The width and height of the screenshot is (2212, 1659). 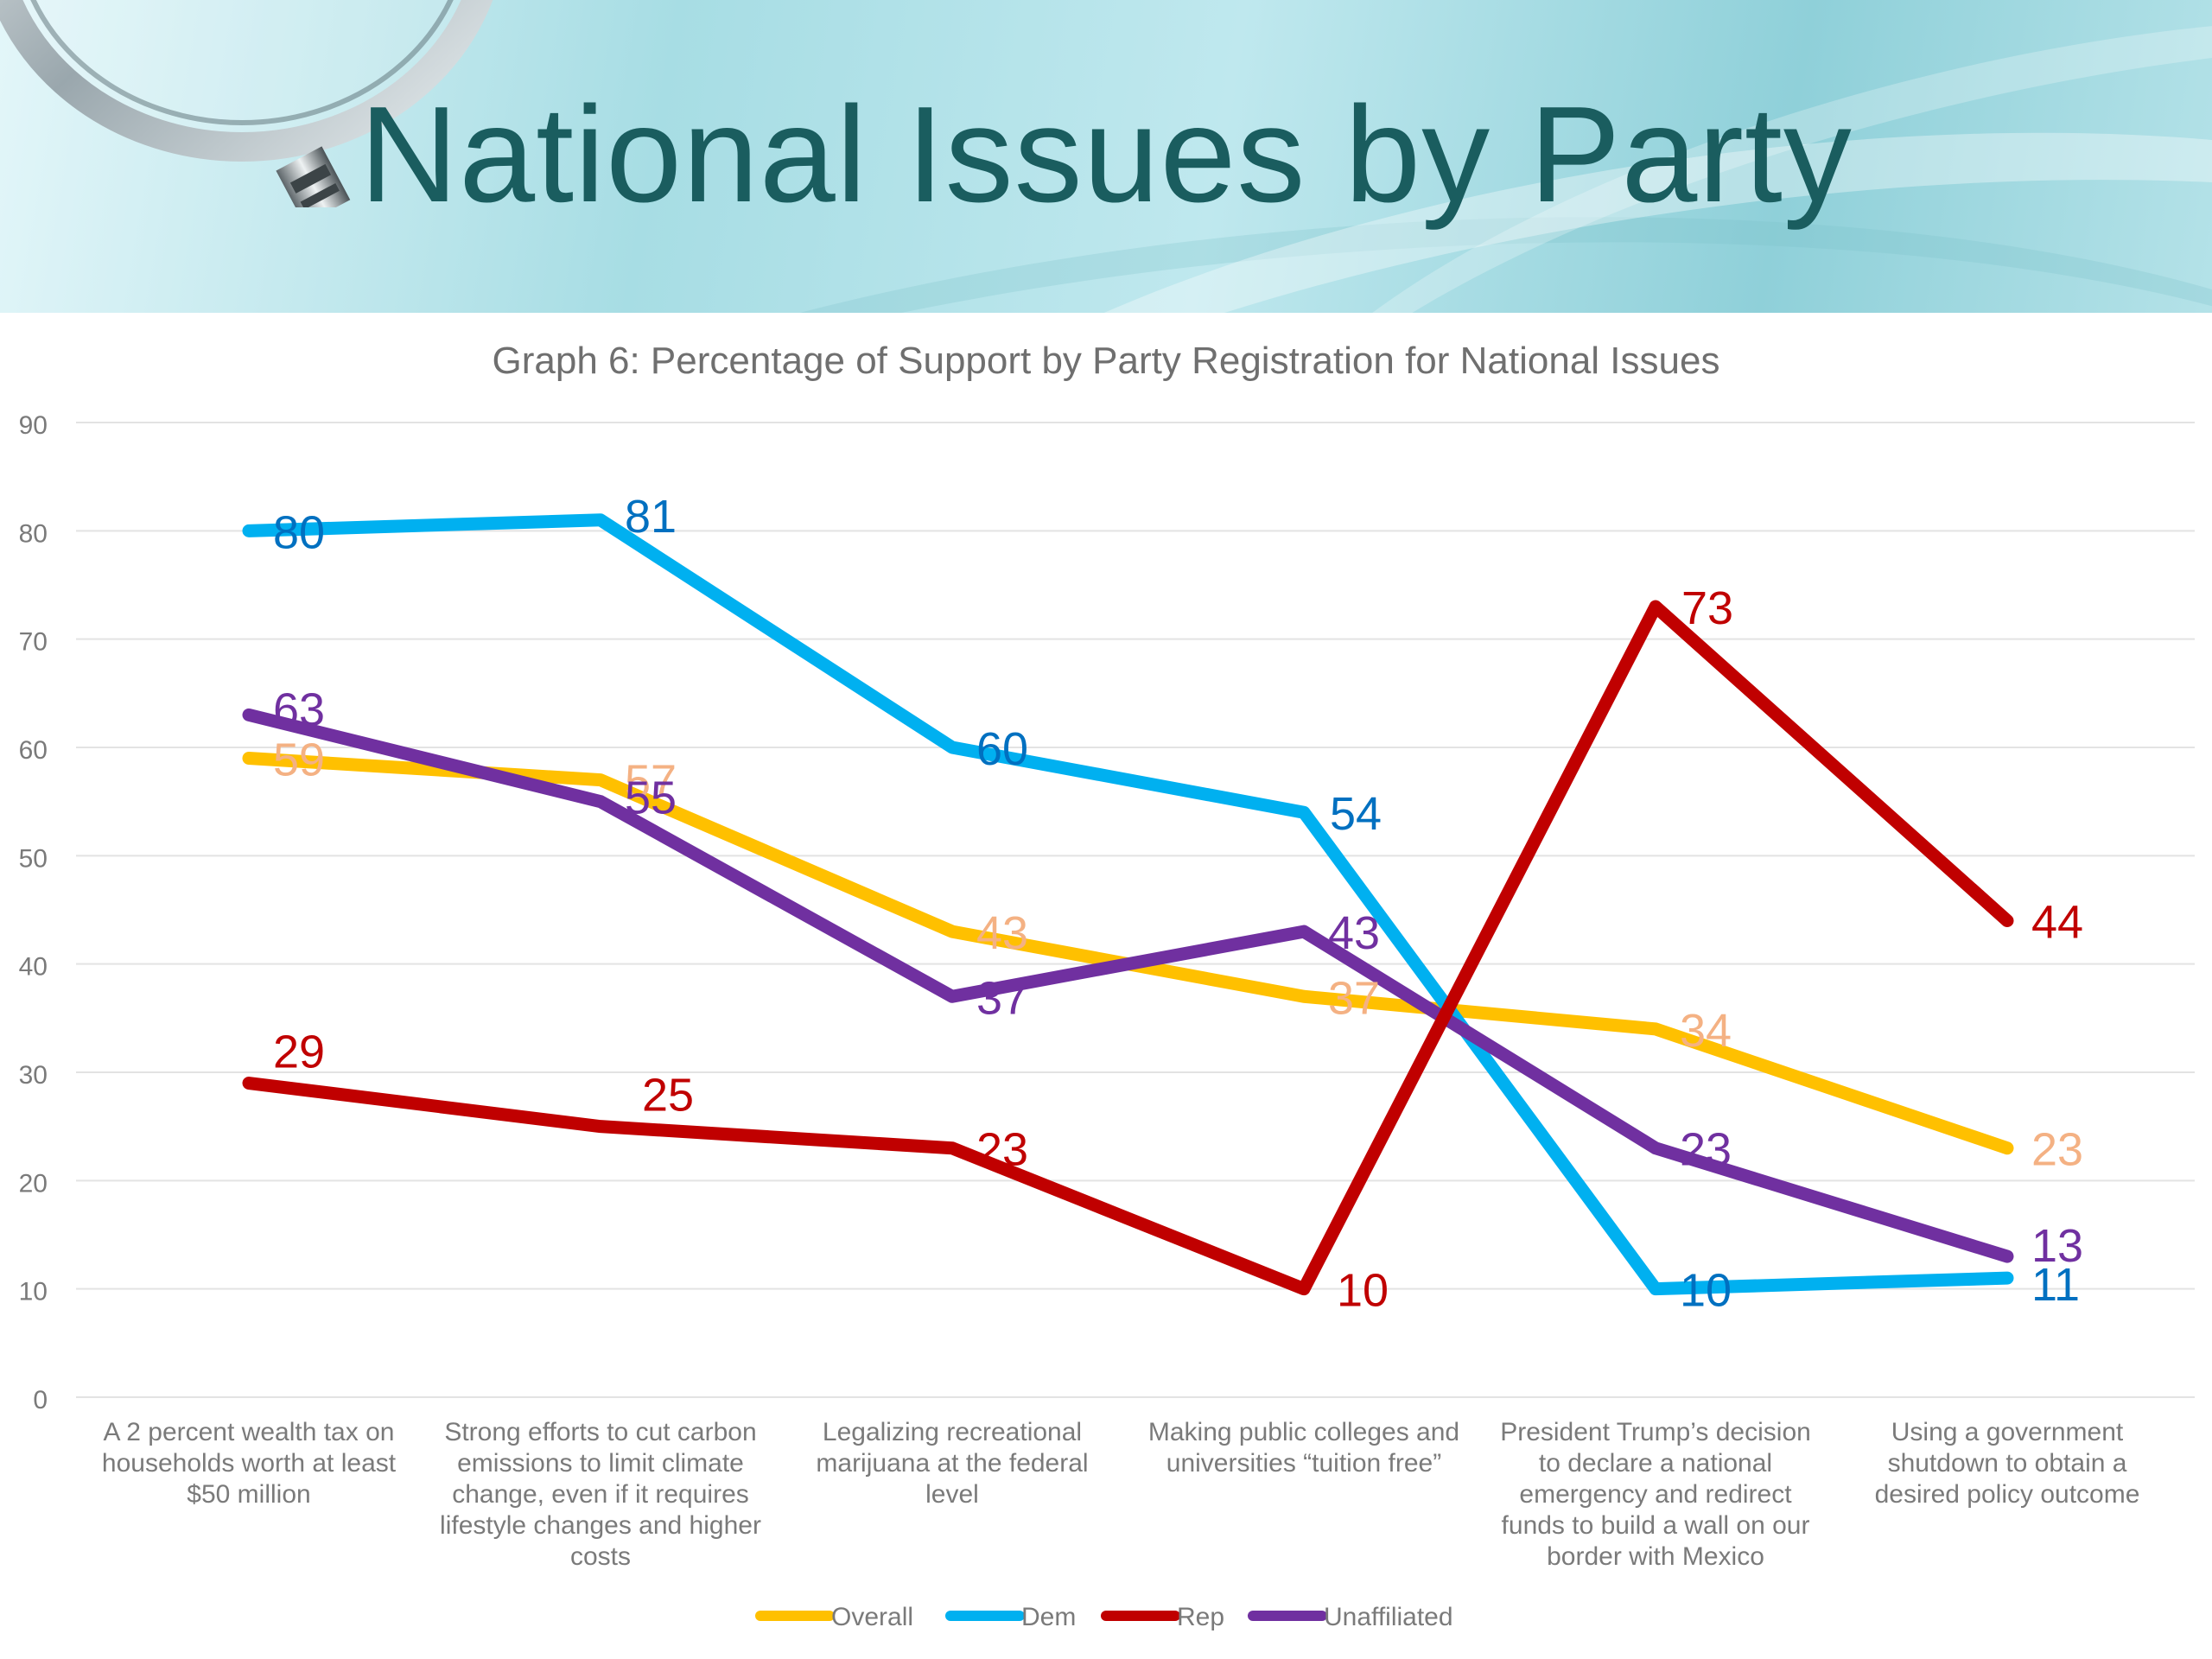 I want to click on data-label-unaffiliated: 23, so click(x=1706, y=1150).